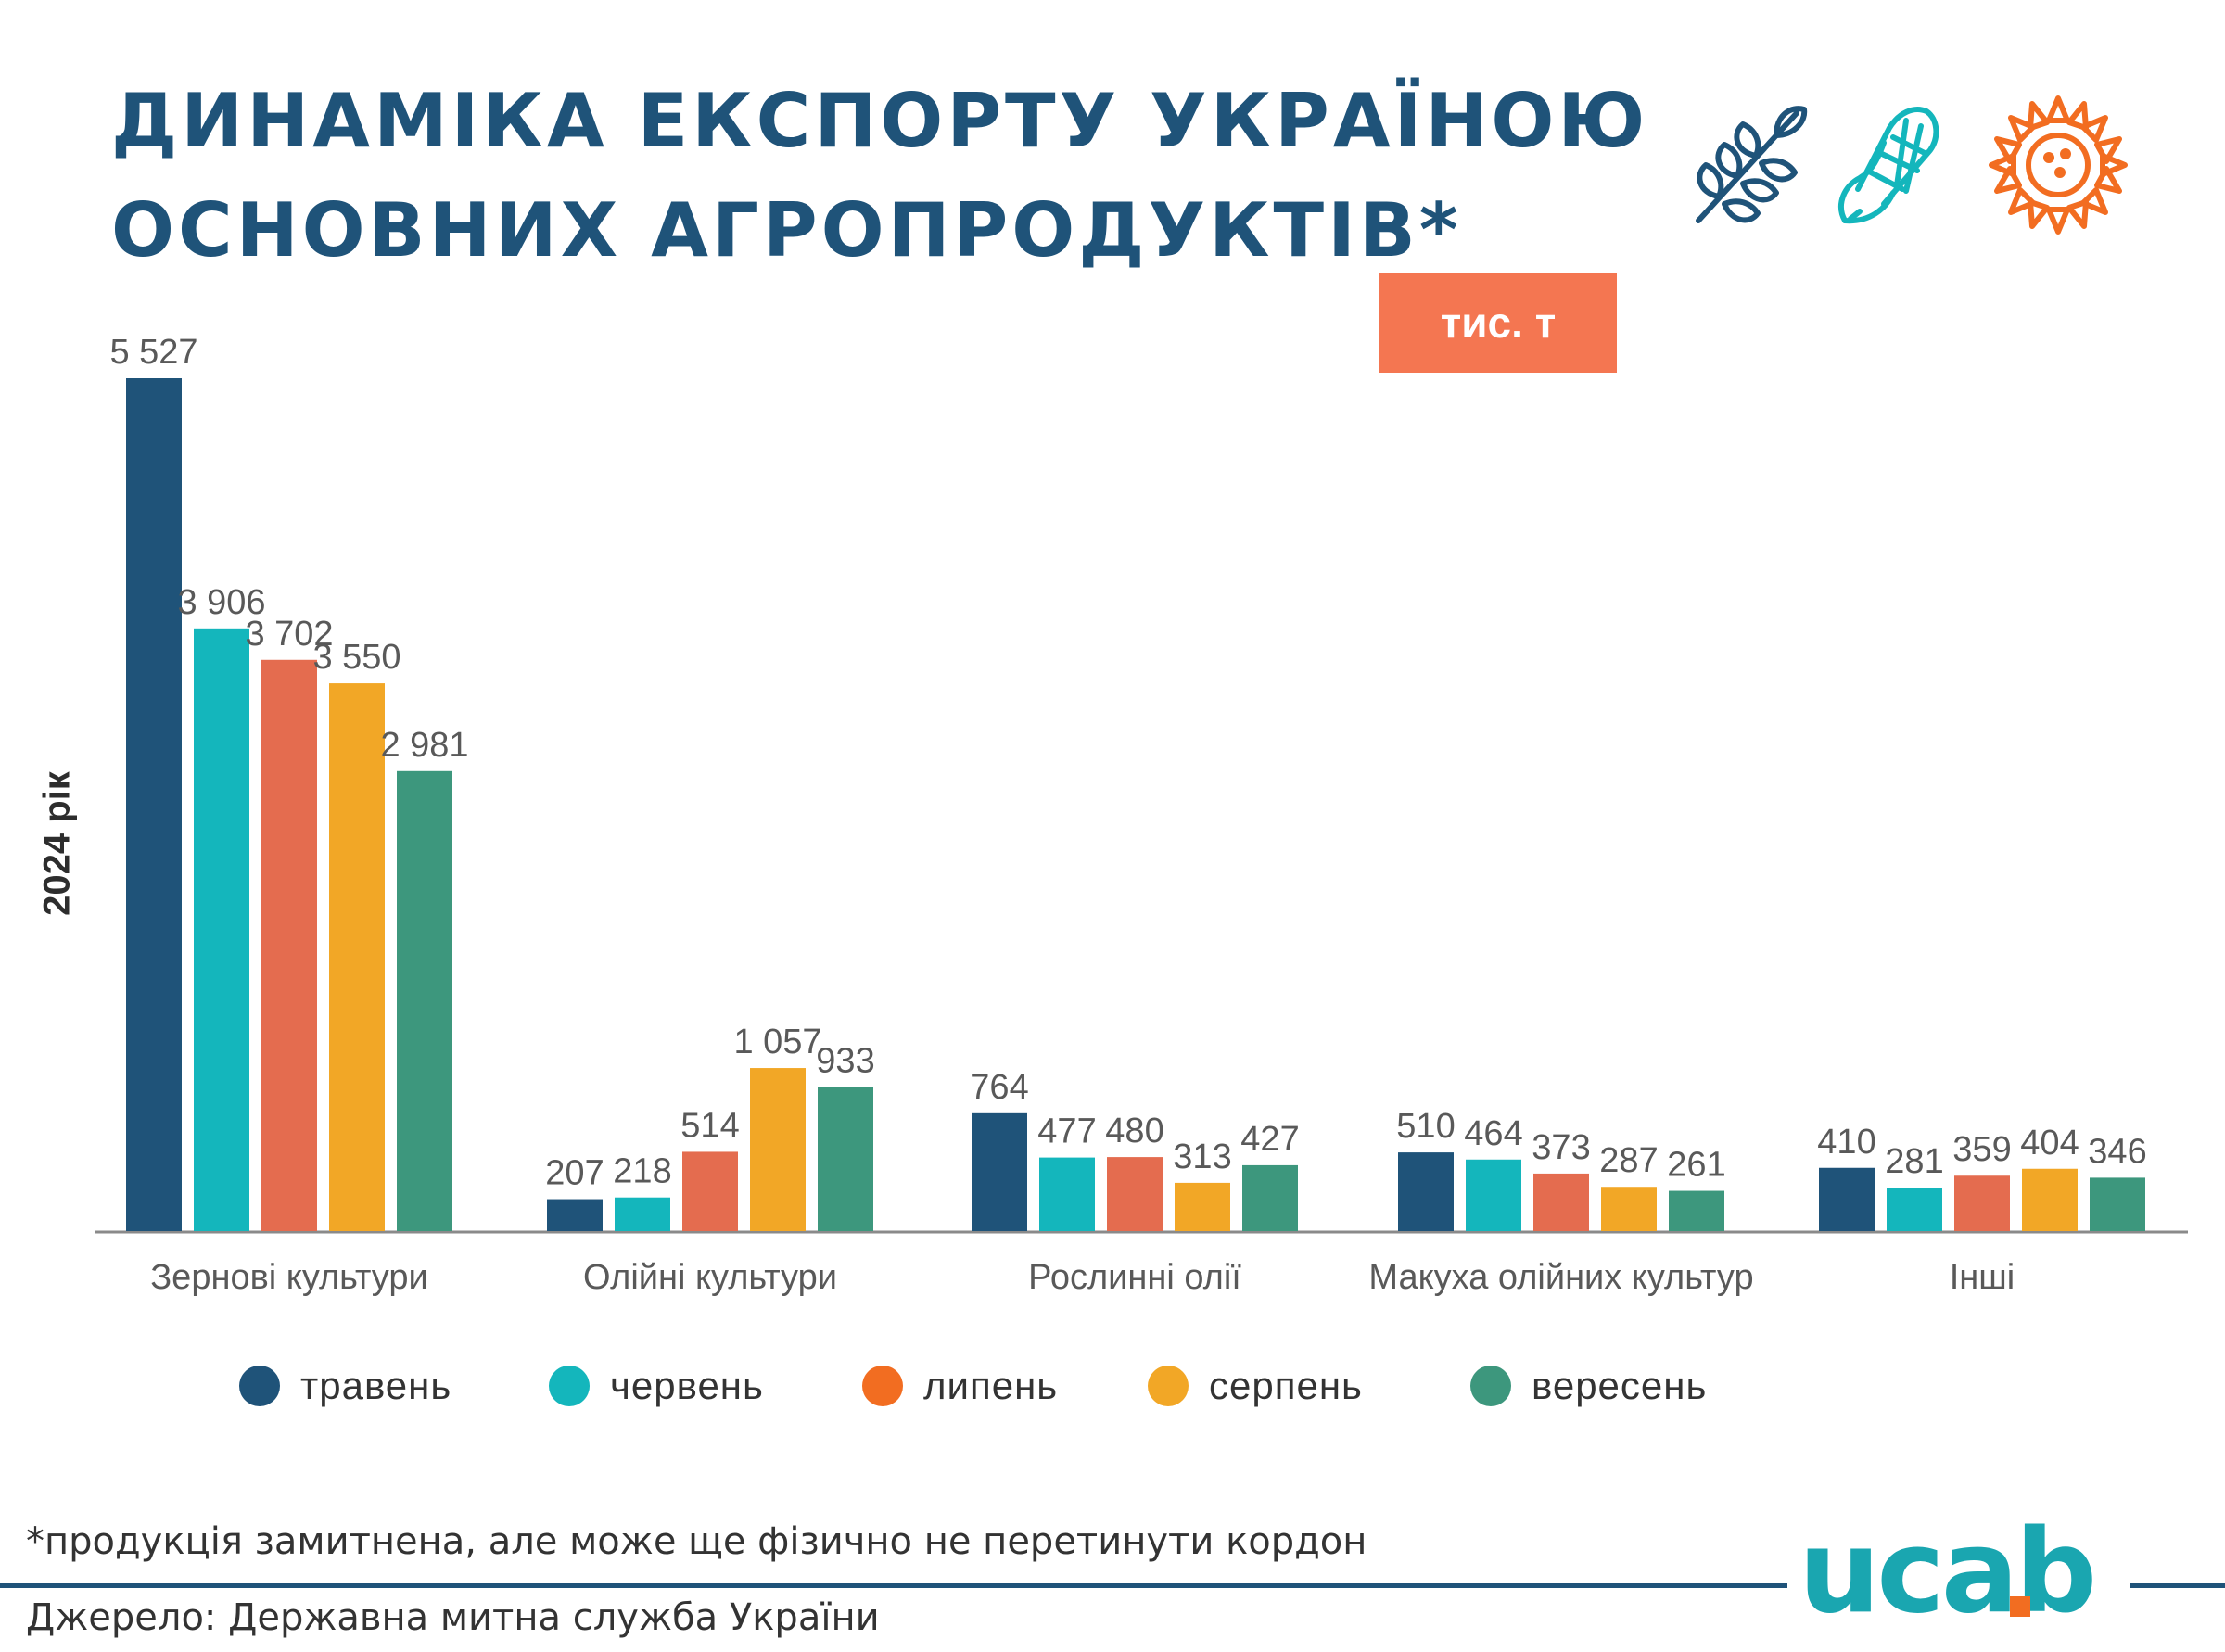  Describe the element at coordinates (882, 1386) in the screenshot. I see `legend-swatch-lypen` at that location.